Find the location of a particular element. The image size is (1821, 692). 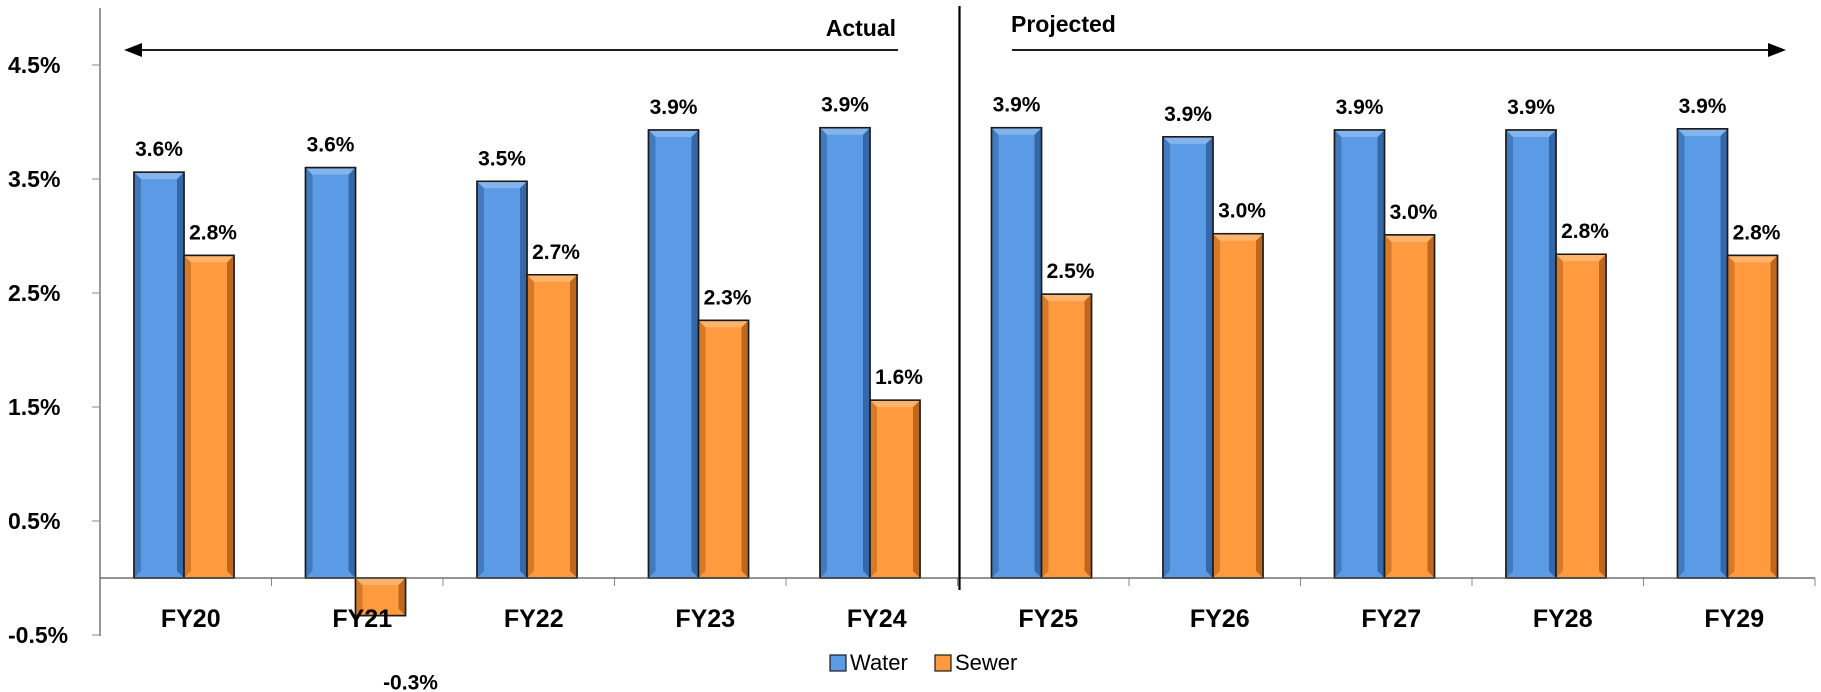

data-label-sewer-fy29: 2.8% is located at coordinates (1757, 232).